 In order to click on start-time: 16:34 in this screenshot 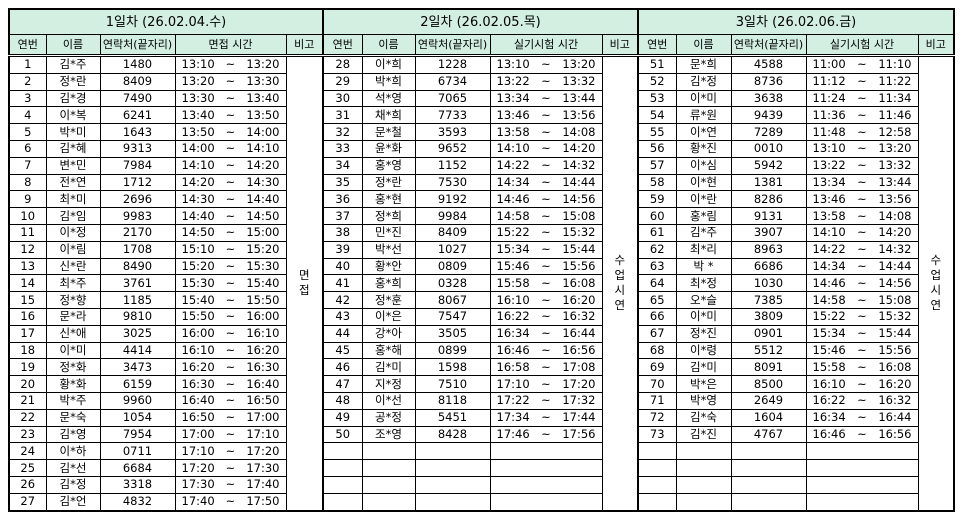, I will do `click(829, 417)`.